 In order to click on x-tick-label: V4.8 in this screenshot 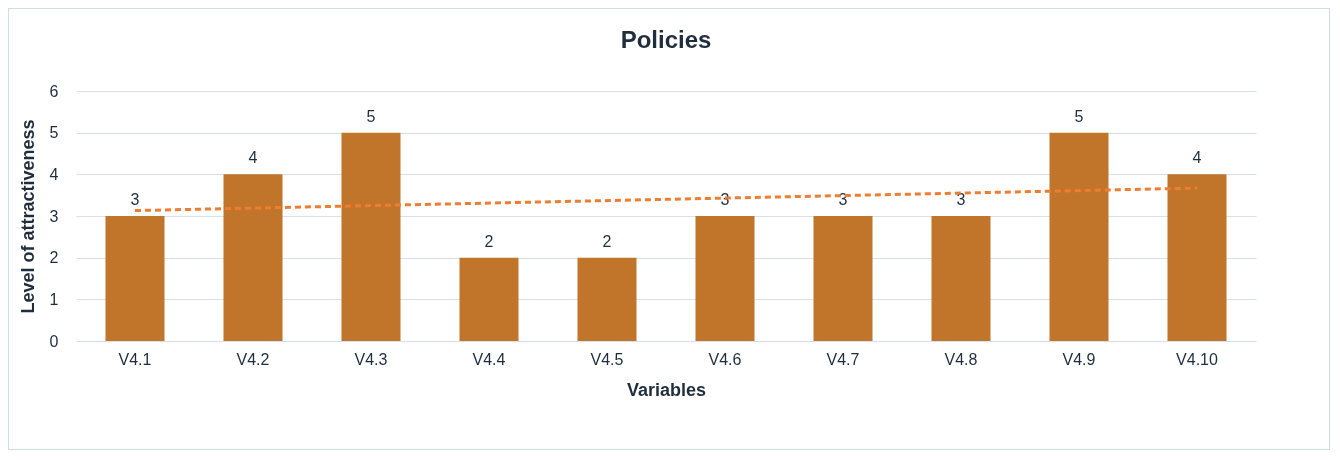, I will do `click(961, 359)`.